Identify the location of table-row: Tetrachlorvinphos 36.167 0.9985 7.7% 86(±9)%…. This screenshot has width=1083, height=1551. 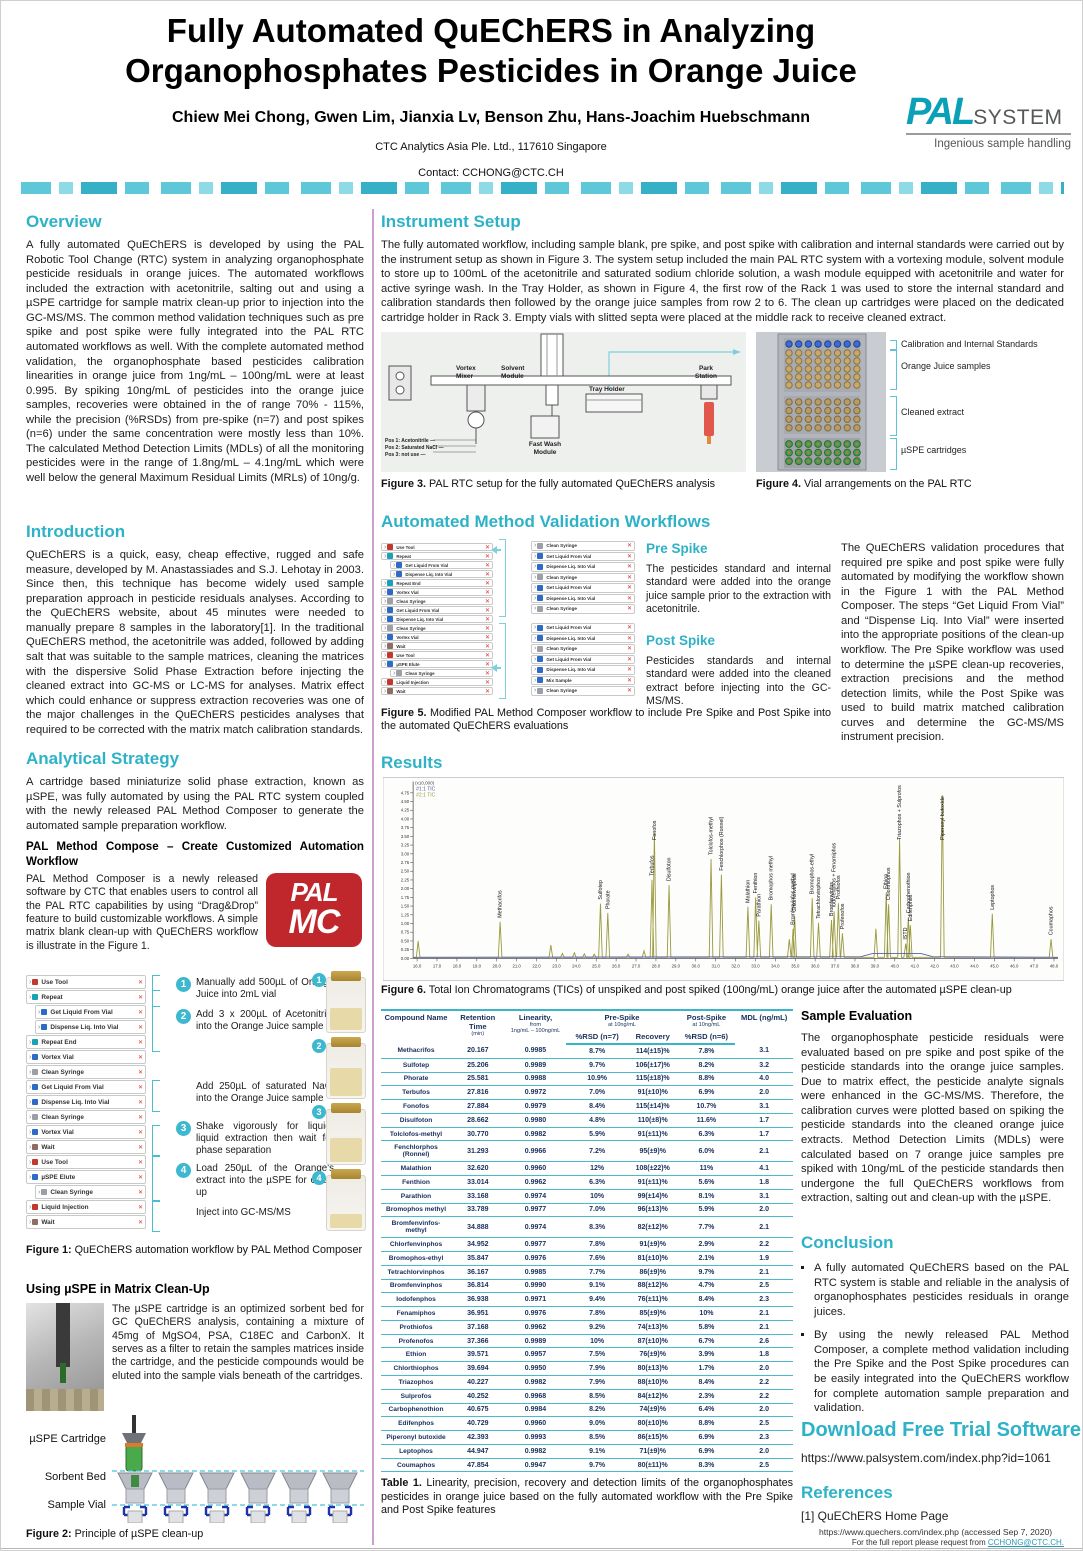
(587, 1272).